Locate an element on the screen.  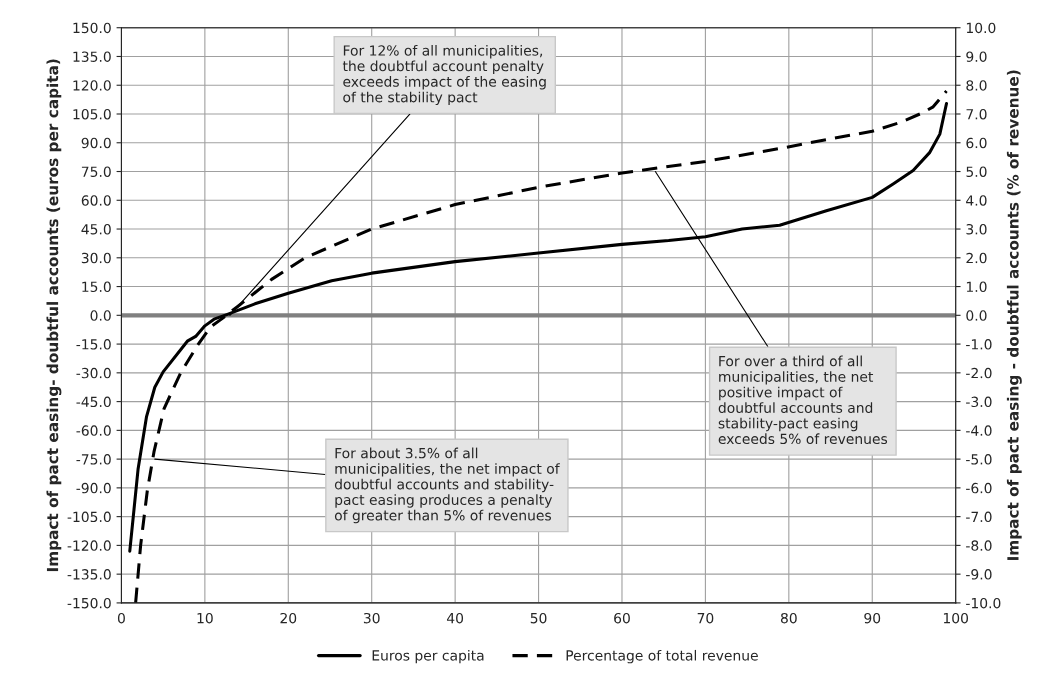
y2-tick-label: -6.0 is located at coordinates (979, 488).